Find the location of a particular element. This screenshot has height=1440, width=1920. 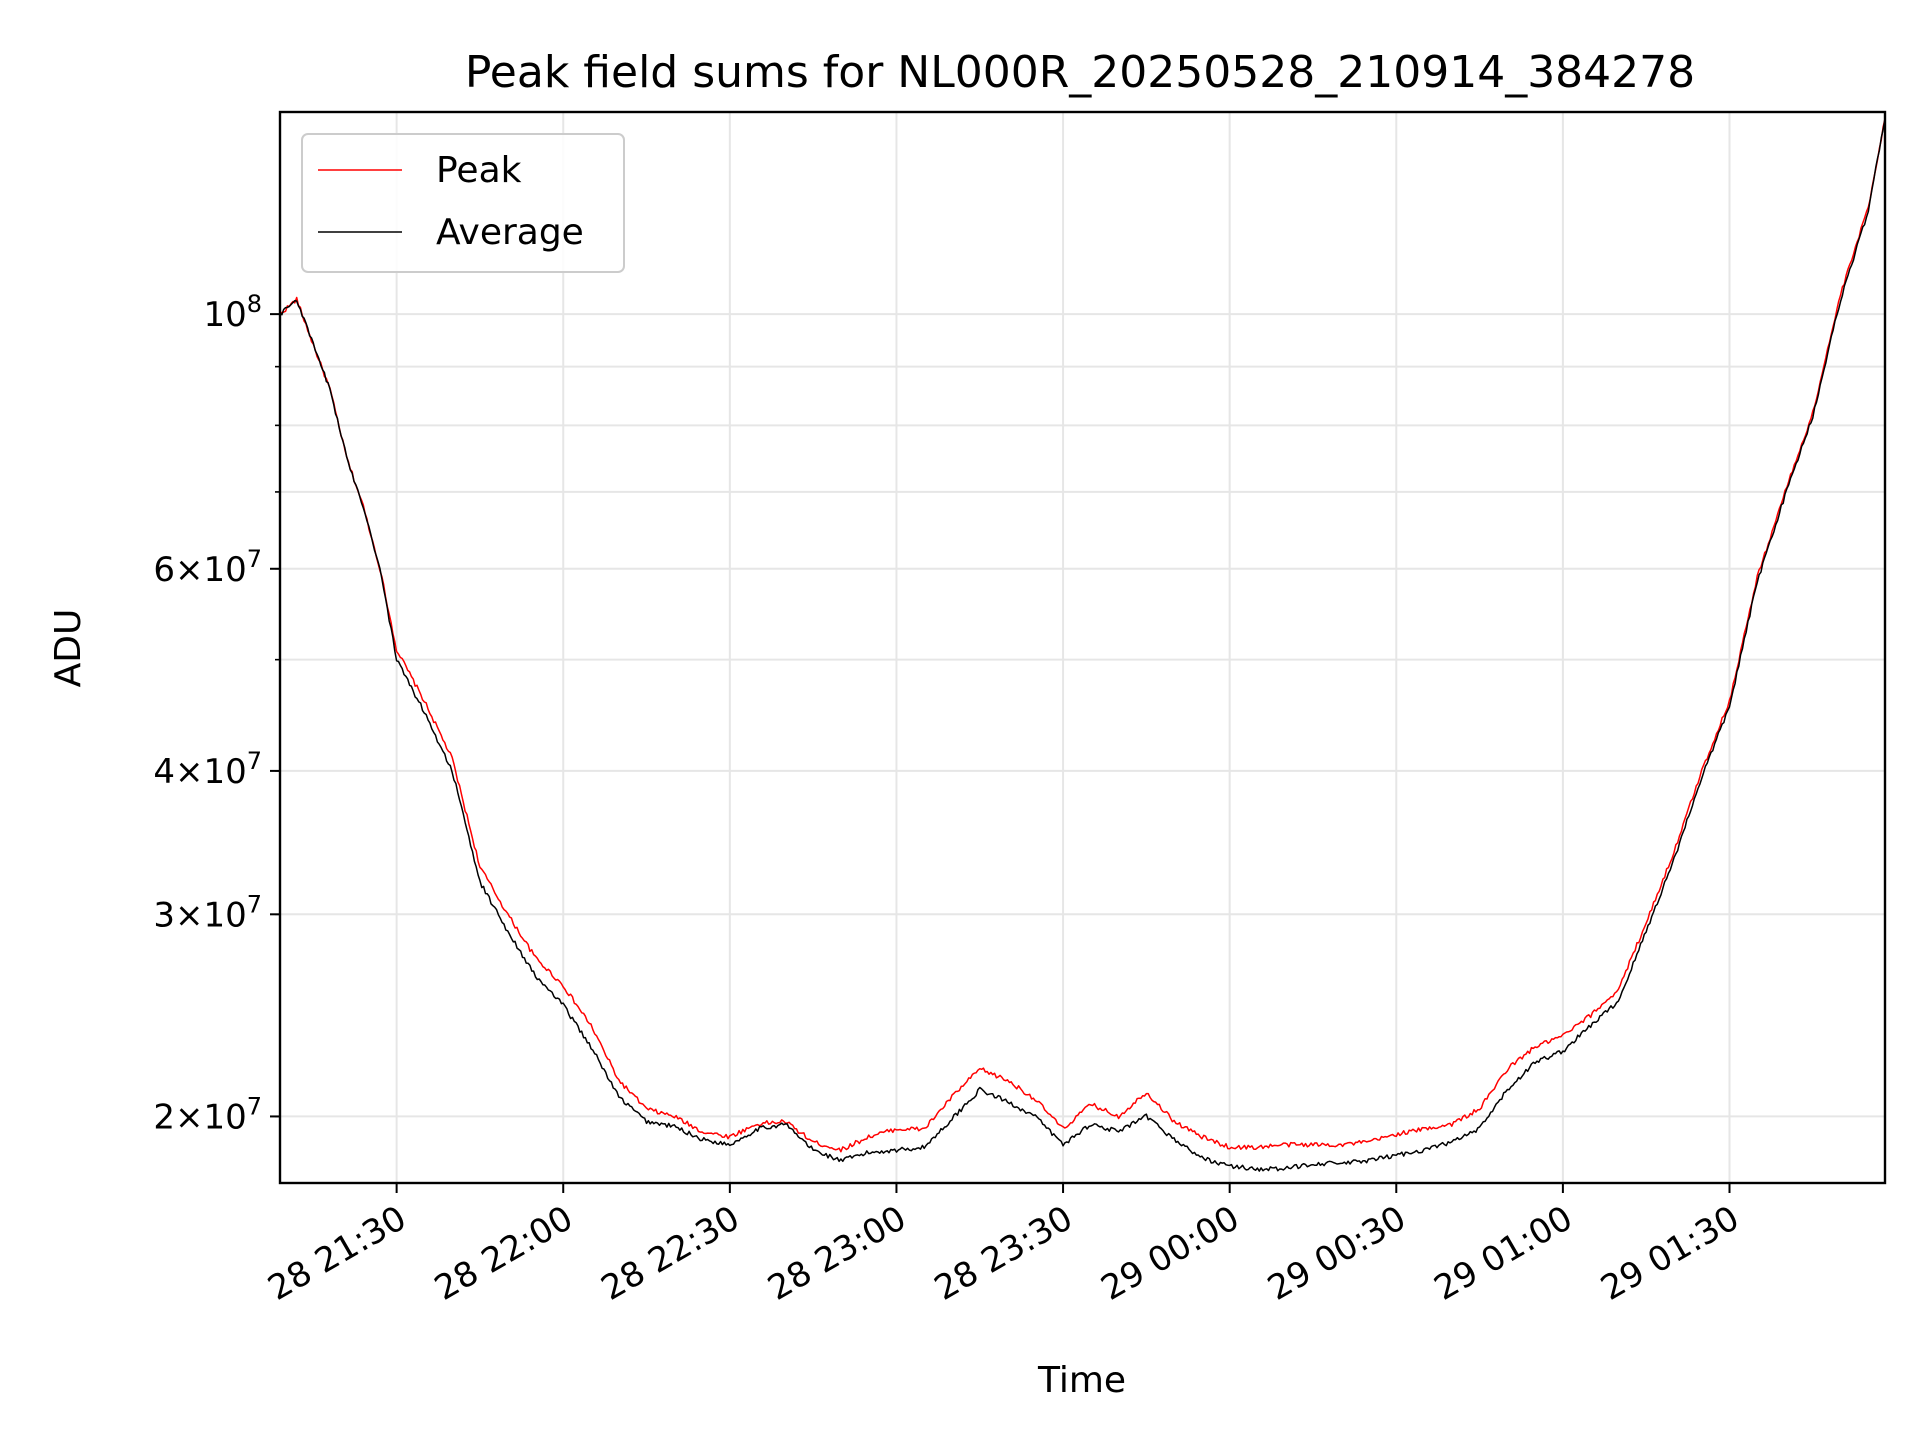

x-tick-label: 28 23:00 is located at coordinates (837, 1253).